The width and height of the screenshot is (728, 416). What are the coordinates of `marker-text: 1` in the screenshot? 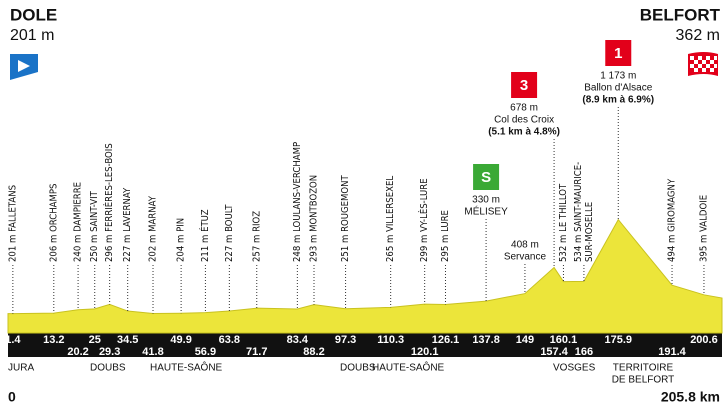 It's located at (618, 53).